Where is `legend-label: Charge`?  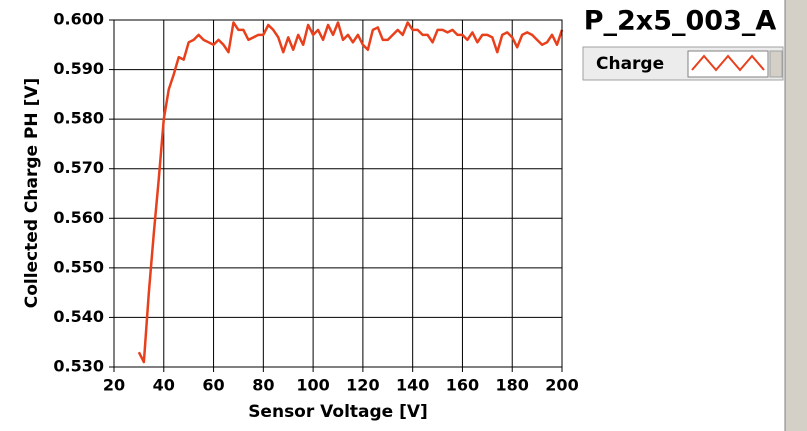
legend-label: Charge is located at coordinates (630, 64).